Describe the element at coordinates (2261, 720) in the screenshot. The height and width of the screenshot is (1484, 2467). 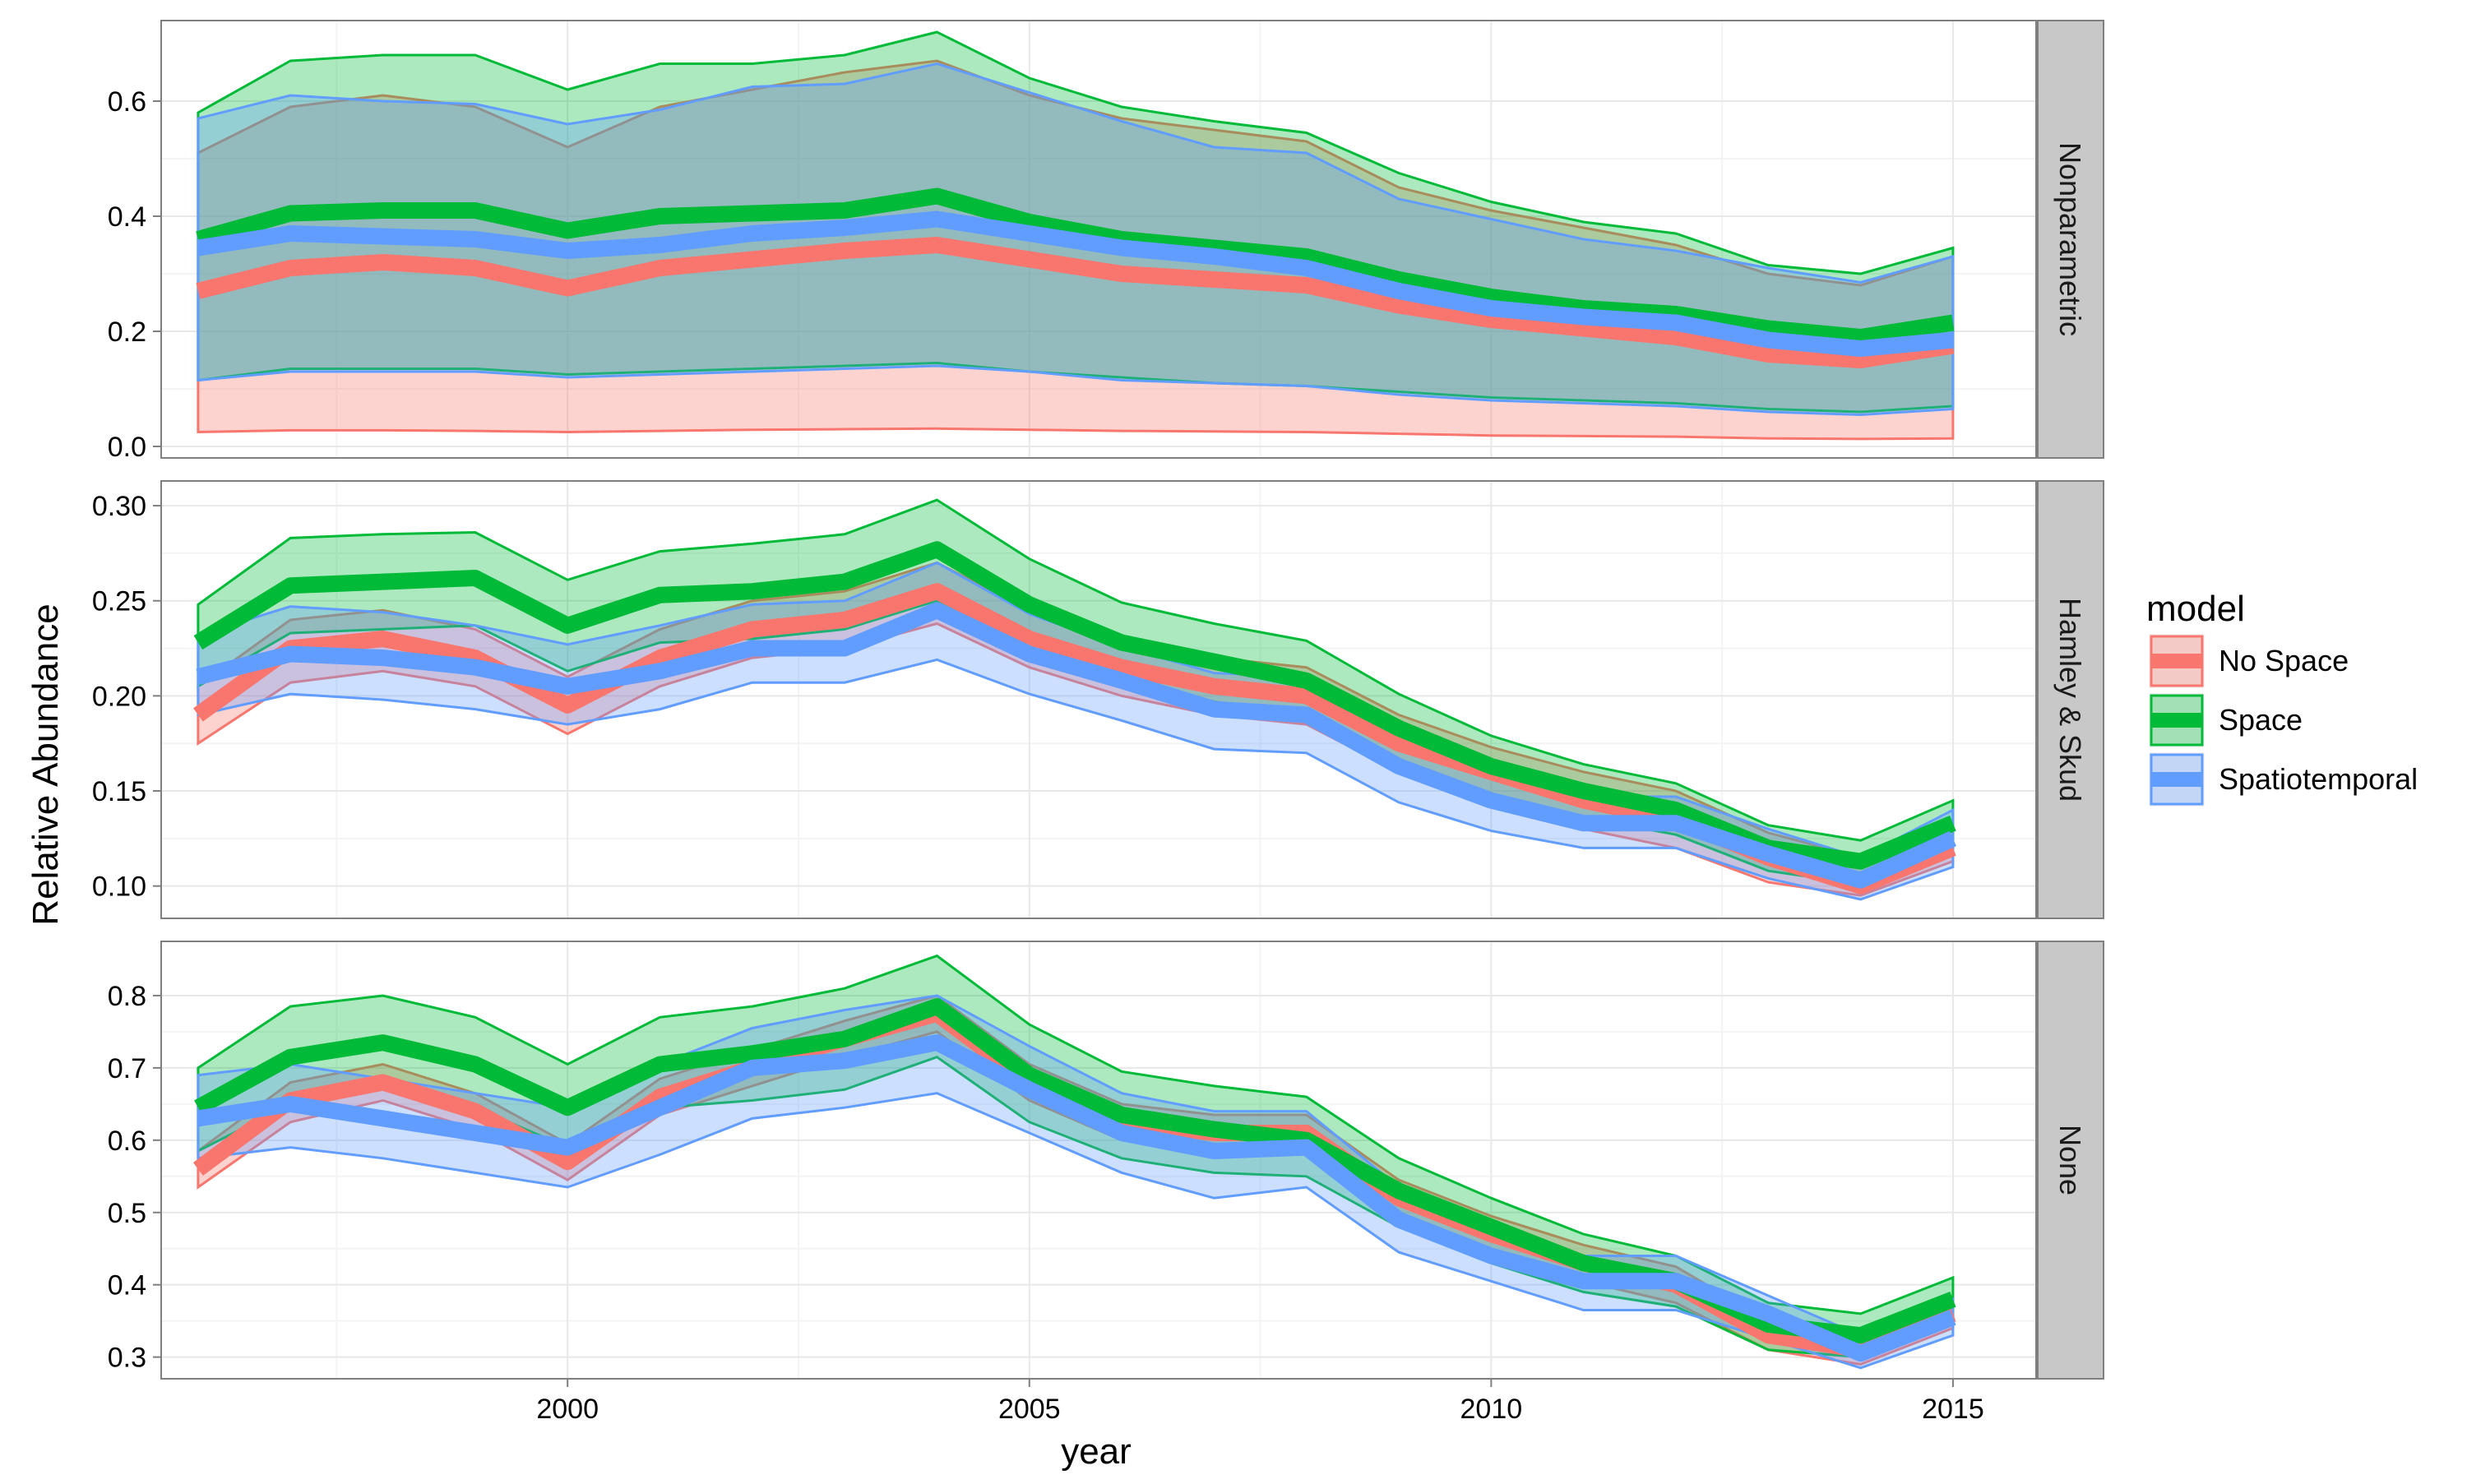
I see `legend-label: Space` at that location.